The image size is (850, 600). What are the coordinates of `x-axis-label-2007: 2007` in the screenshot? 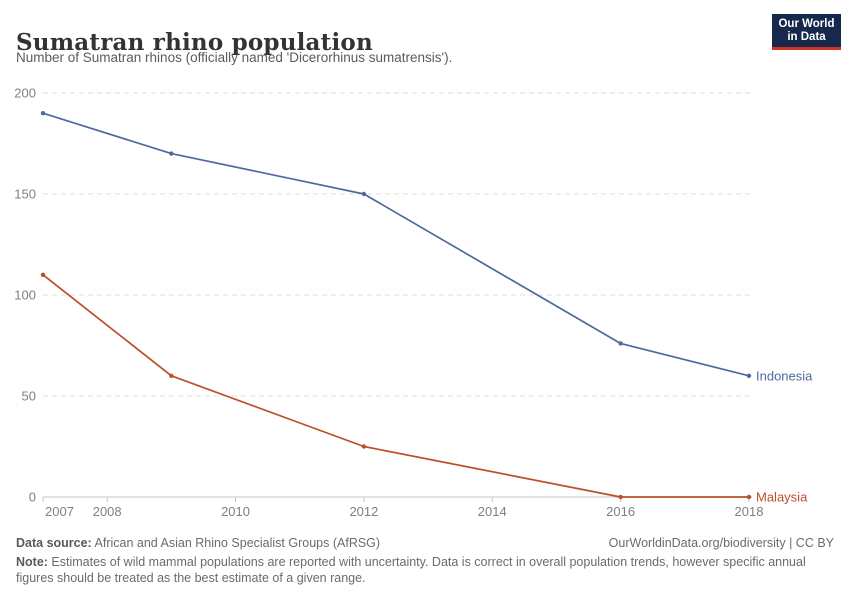 It's located at (59, 511).